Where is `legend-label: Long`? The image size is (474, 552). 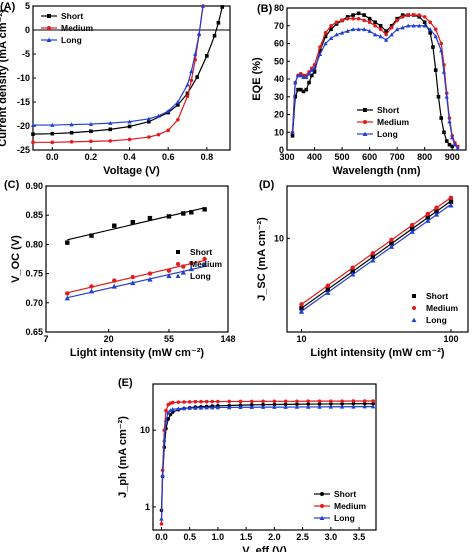 legend-label: Long is located at coordinates (71, 40).